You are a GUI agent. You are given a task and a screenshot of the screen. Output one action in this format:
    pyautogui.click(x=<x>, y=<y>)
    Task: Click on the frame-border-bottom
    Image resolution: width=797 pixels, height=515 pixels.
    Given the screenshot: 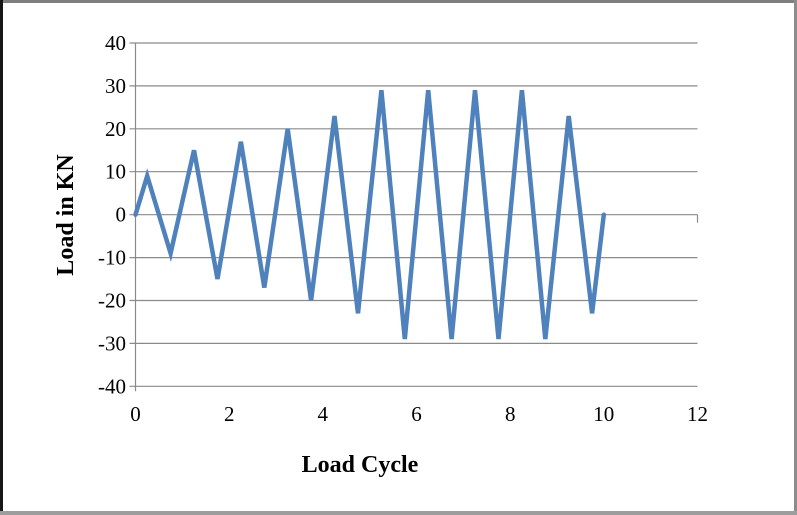 What is the action you would take?
    pyautogui.click(x=398, y=513)
    